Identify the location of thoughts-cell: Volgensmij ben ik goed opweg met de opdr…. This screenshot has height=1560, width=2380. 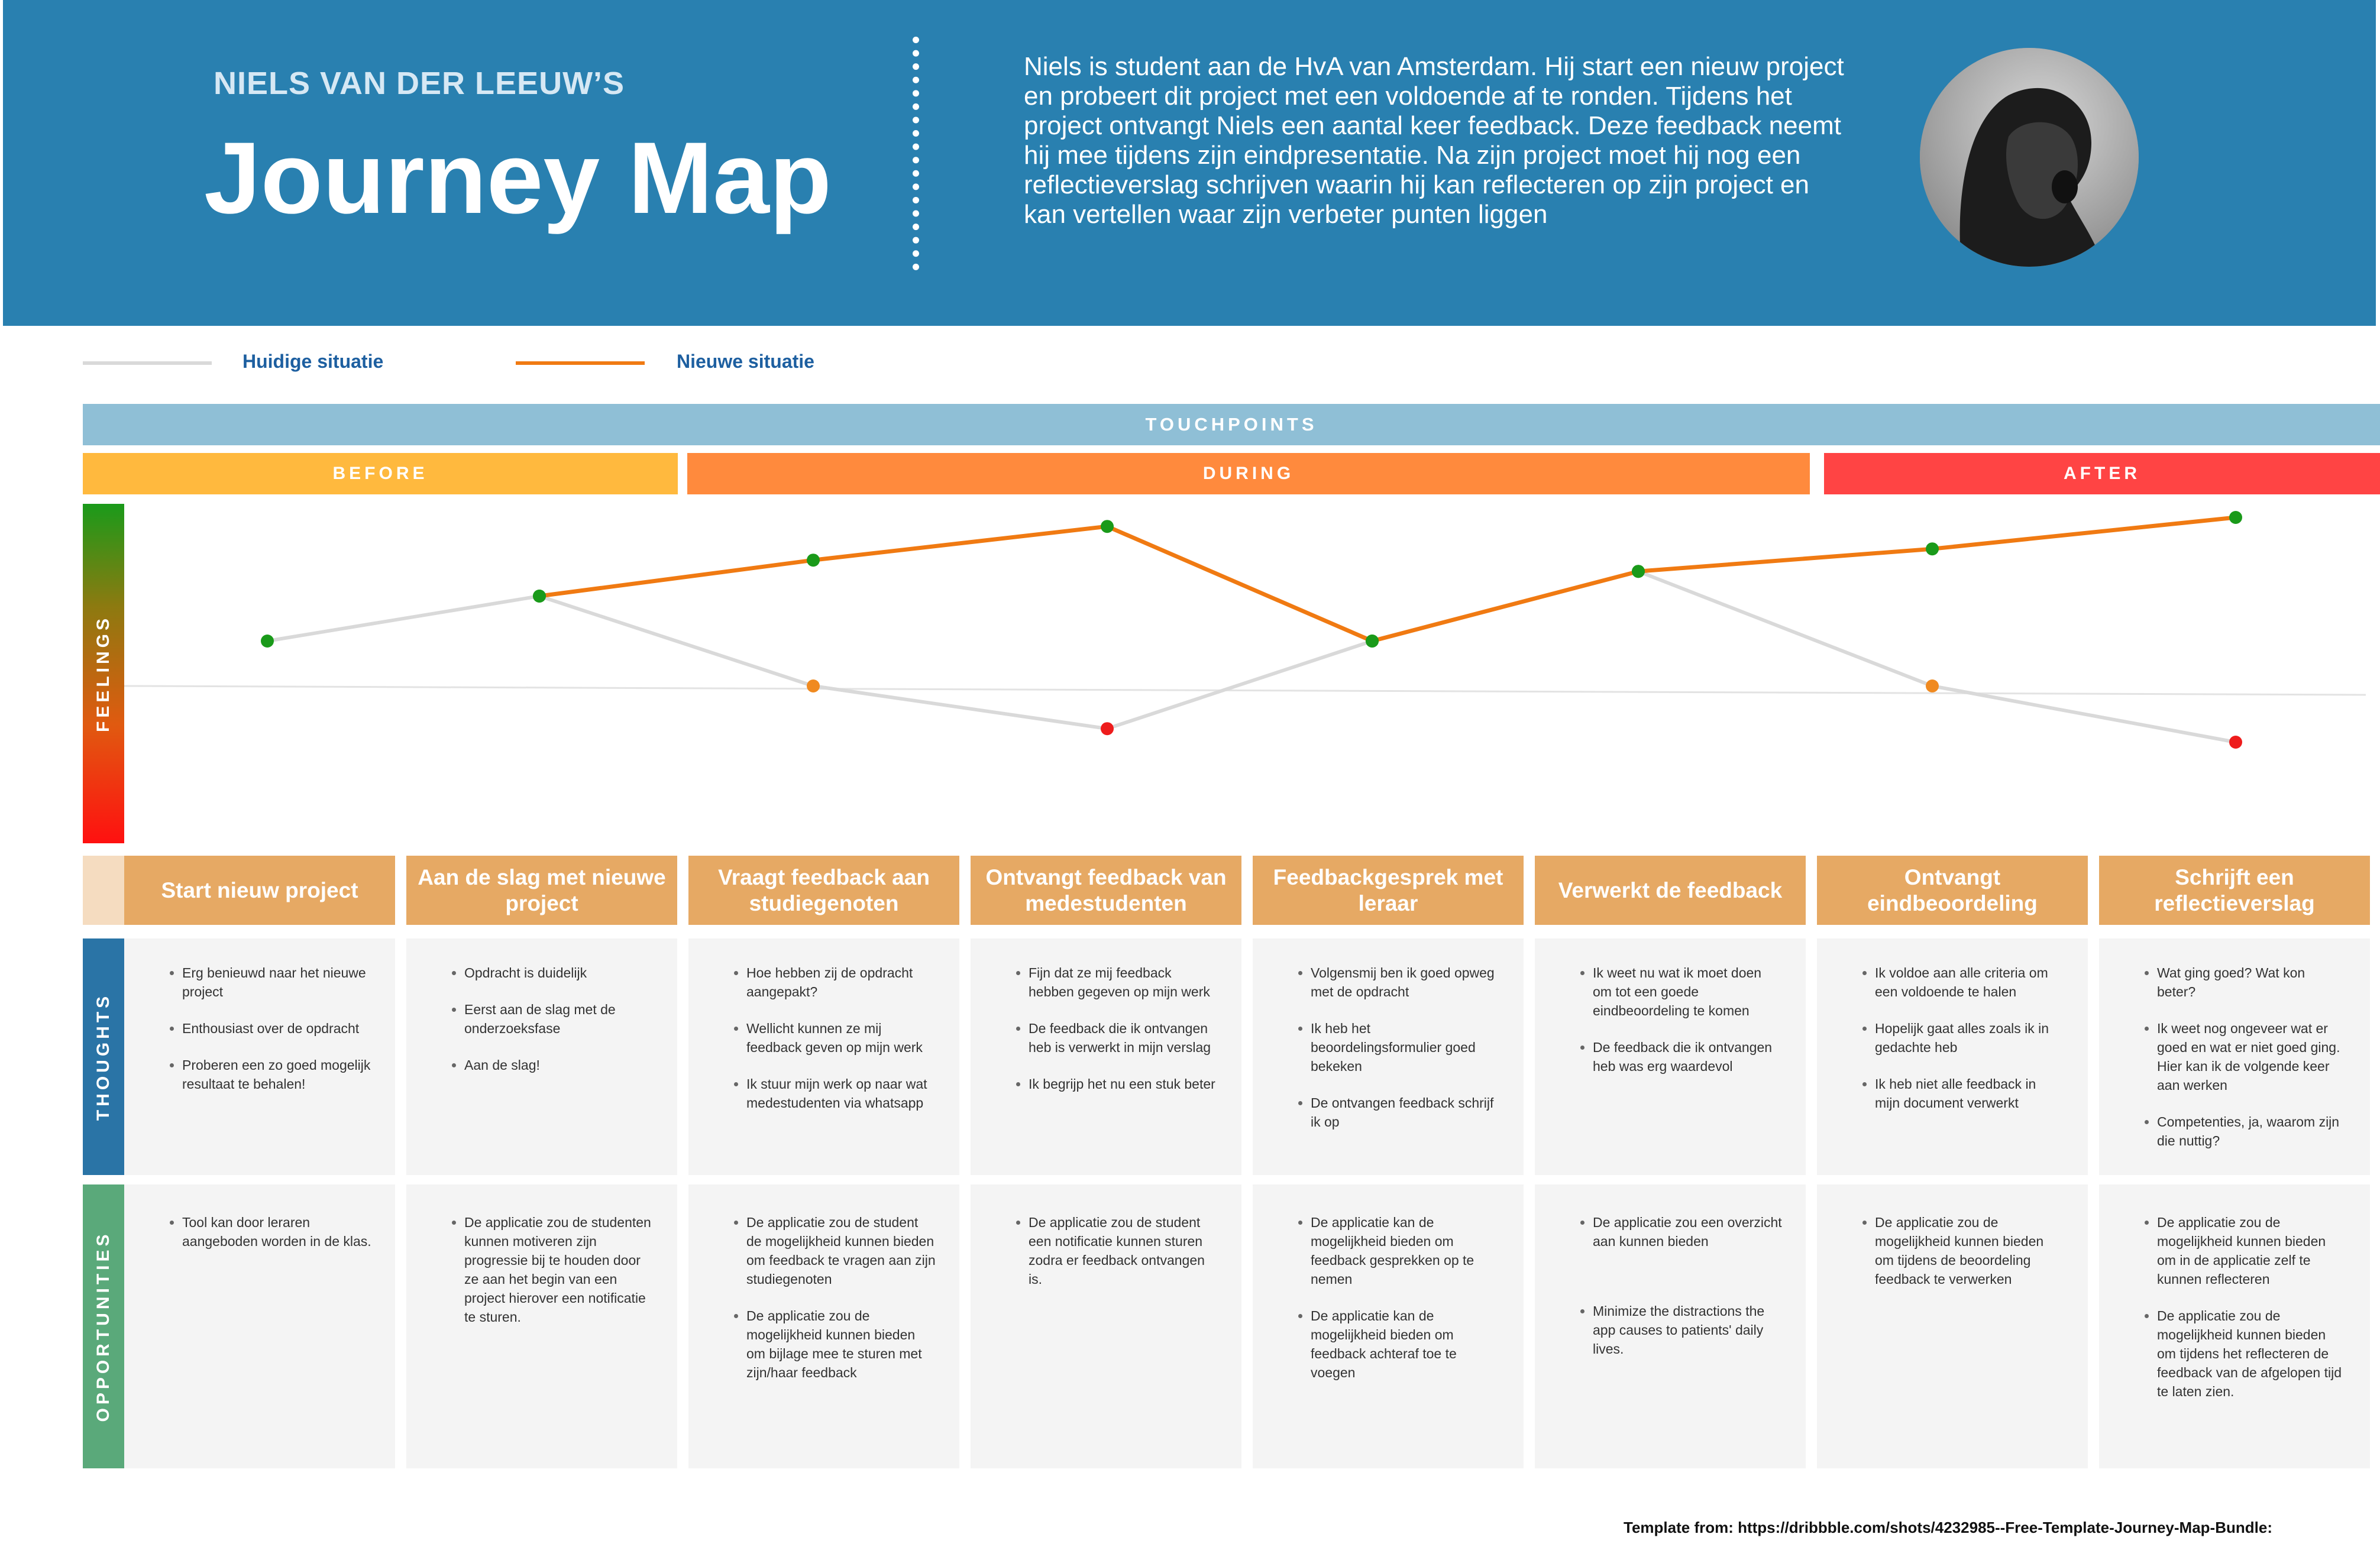
(1388, 1056).